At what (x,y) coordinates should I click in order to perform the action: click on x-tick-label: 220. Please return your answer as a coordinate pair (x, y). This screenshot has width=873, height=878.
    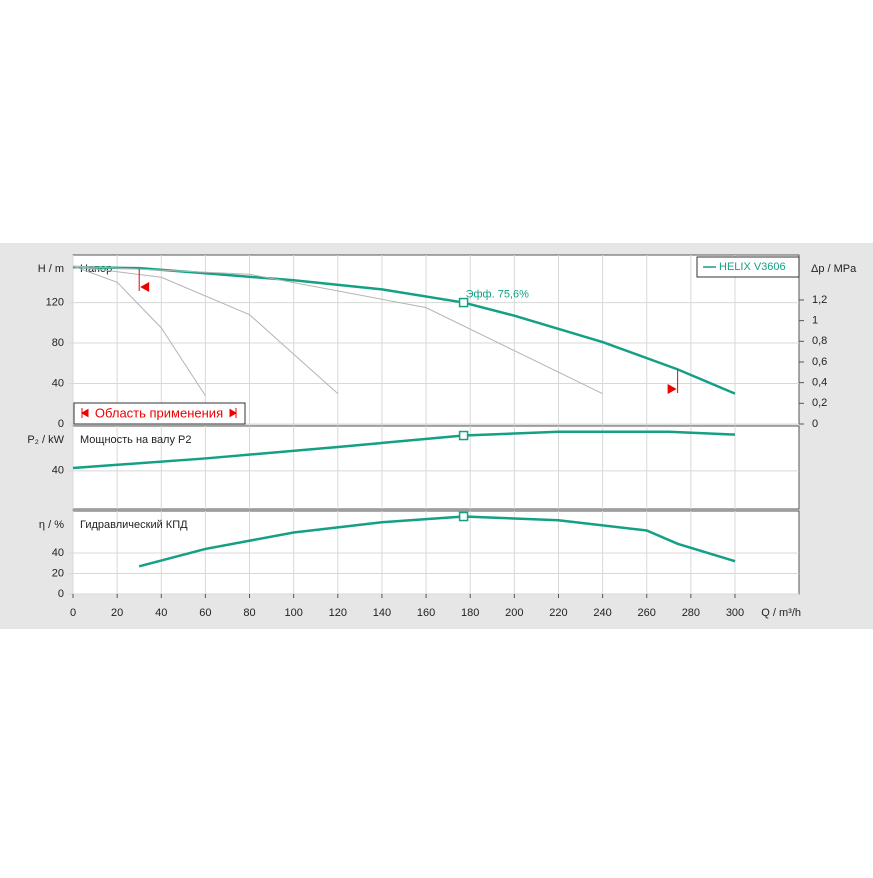
    Looking at the image, I should click on (558, 613).